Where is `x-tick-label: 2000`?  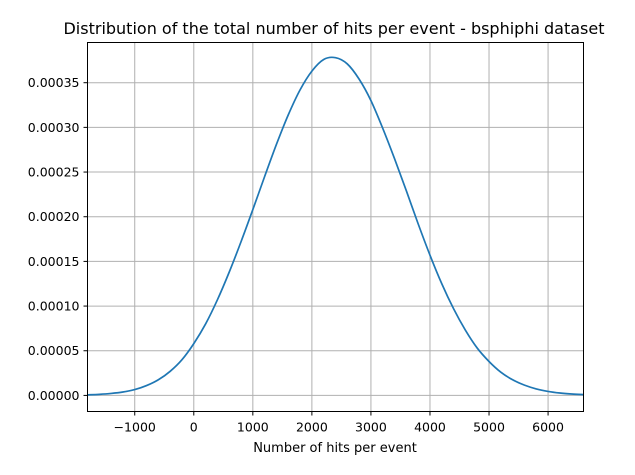 x-tick-label: 2000 is located at coordinates (312, 427).